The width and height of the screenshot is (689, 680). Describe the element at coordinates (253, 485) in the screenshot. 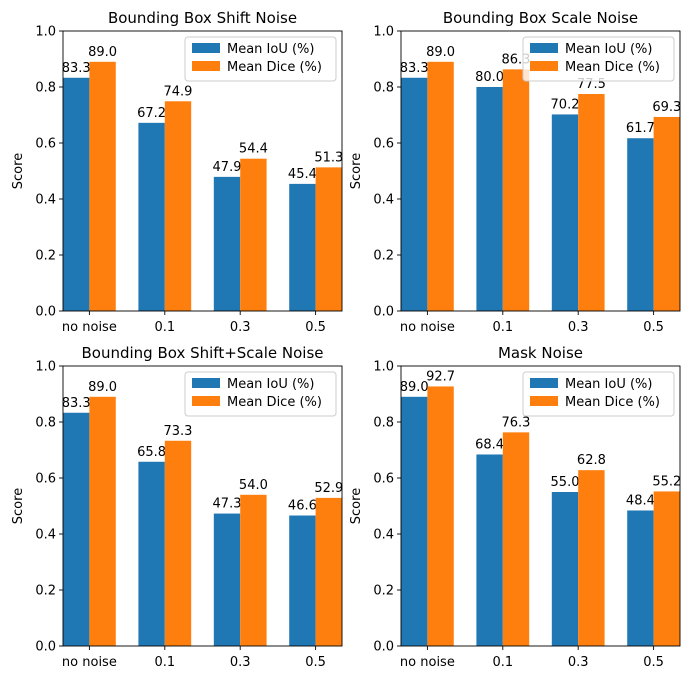

I see `label-dice-0-3: 54.0` at that location.